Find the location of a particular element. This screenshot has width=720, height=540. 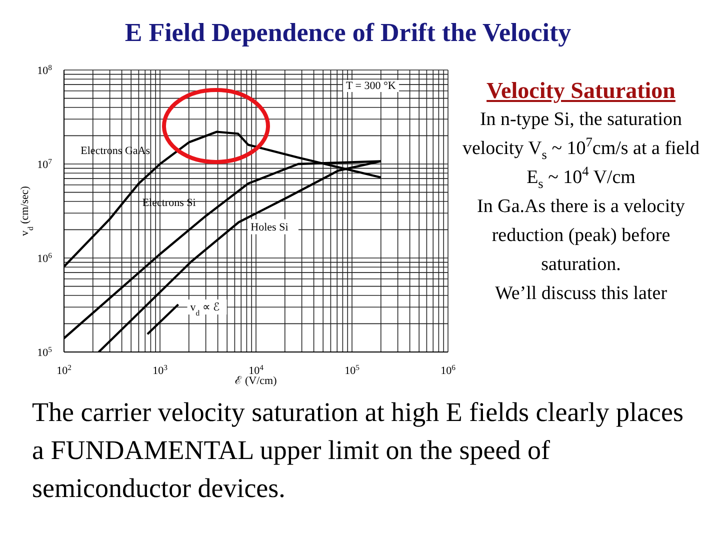

x-tick-label: 10$^{2}$ is located at coordinates (64, 369).